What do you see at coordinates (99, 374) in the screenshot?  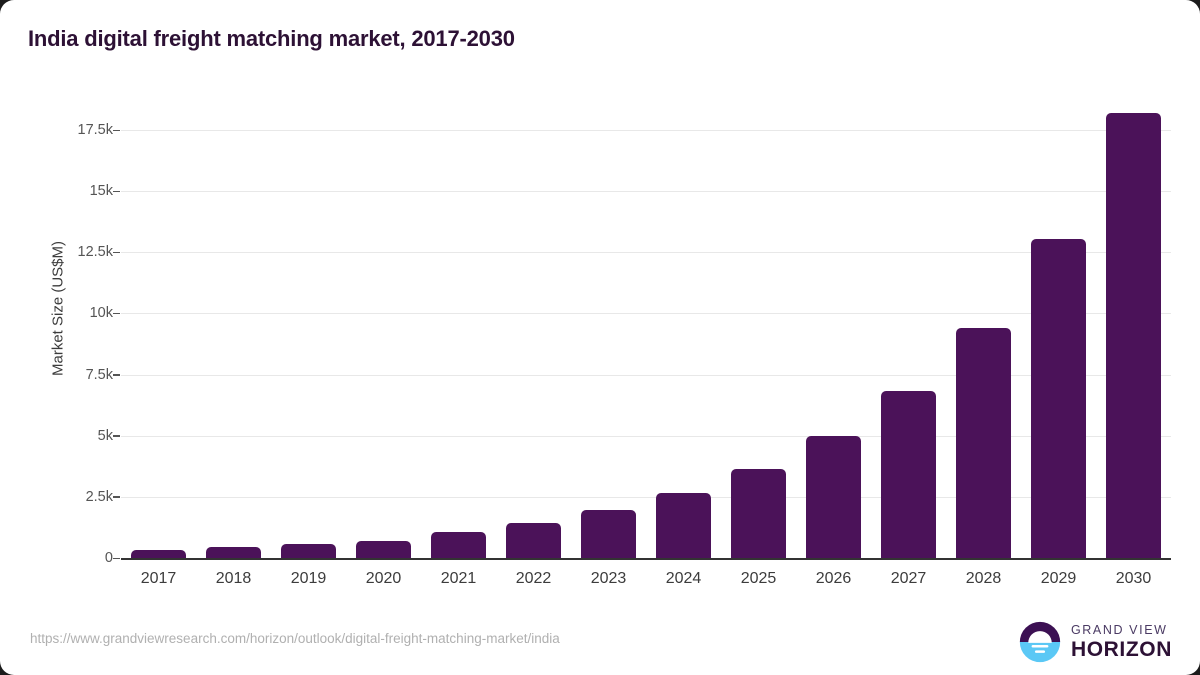 I see `y-tick-label: 7.5k` at bounding box center [99, 374].